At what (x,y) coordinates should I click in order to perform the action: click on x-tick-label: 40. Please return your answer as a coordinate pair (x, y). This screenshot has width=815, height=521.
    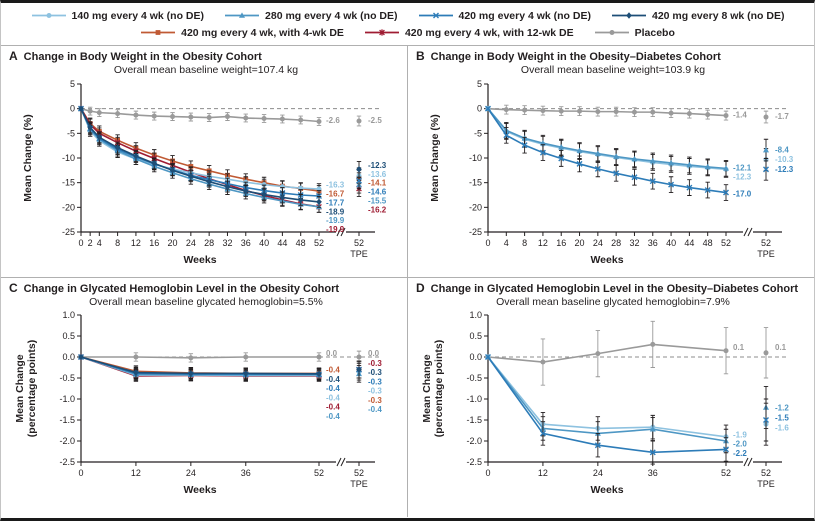
    Looking at the image, I should click on (264, 243).